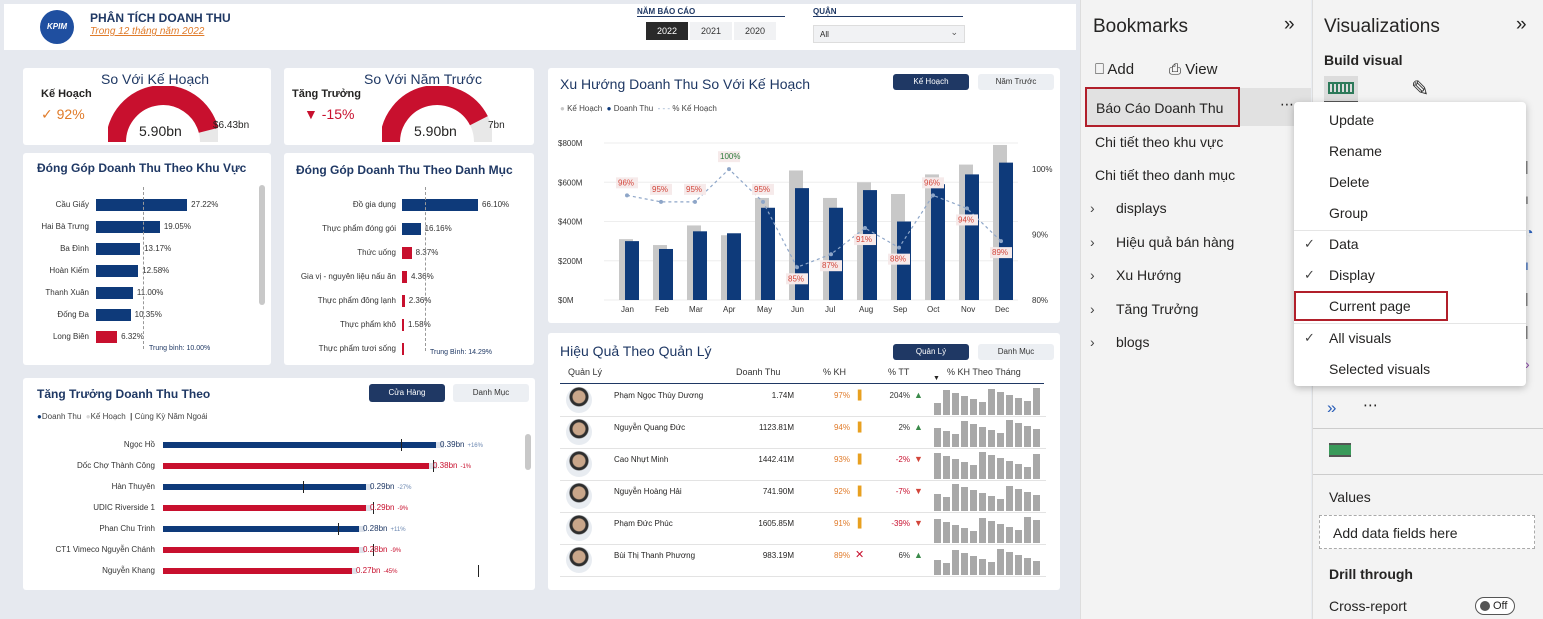 The width and height of the screenshot is (1543, 619). I want to click on bookmark-danh-muc: Chi tiết theo danh mục, so click(1165, 175).